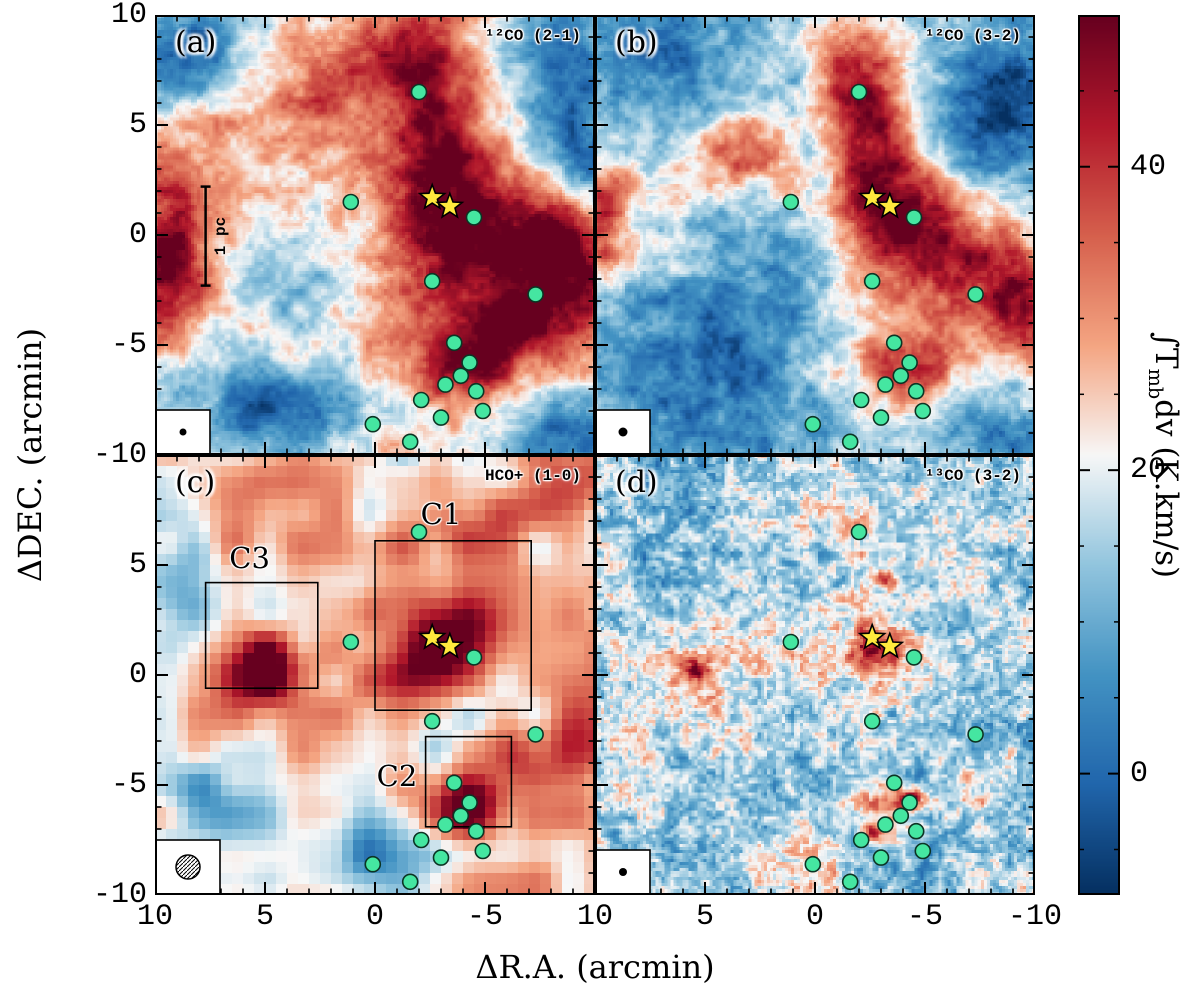 The image size is (1200, 1003). I want to click on scale-bar-label: 1 pc, so click(221, 236).